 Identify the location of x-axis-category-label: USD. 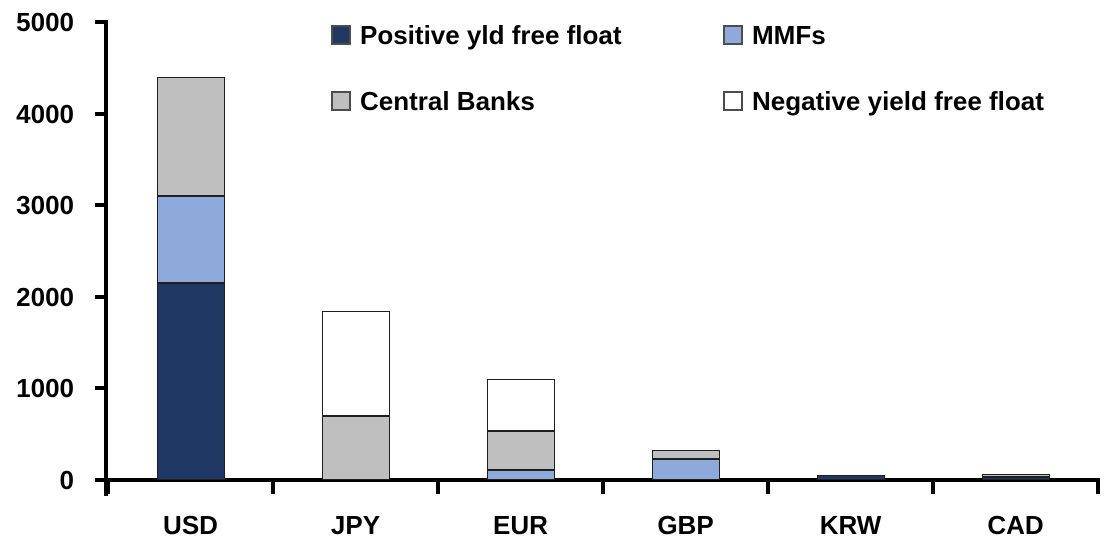
(190, 525).